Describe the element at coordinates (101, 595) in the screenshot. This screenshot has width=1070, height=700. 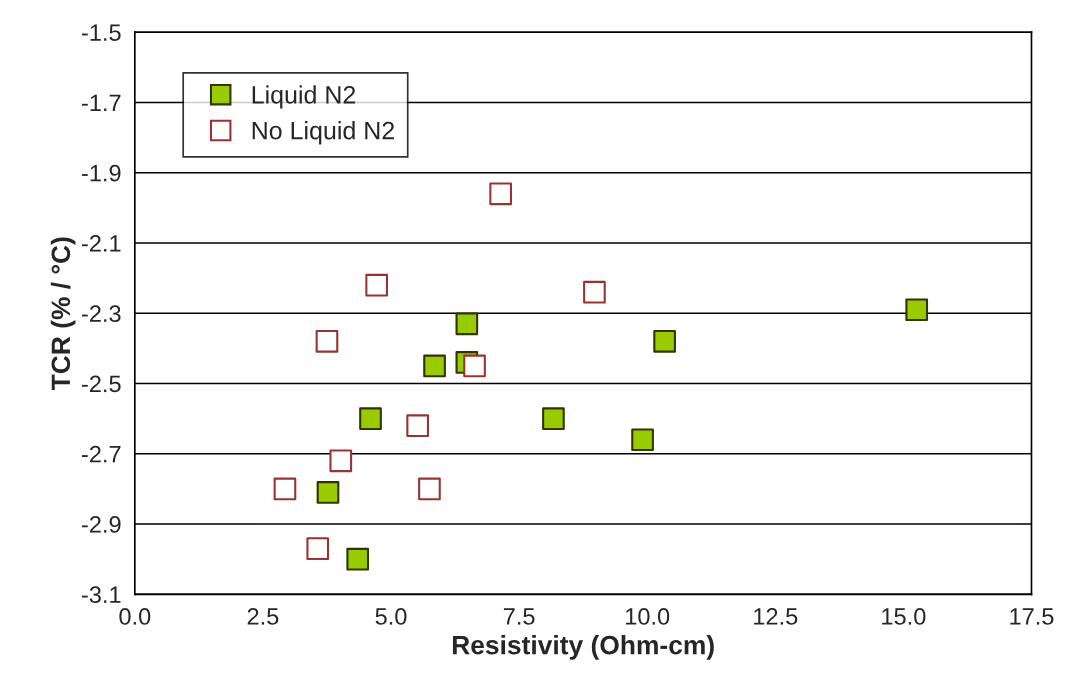
I see `y-tick-label: -3.1` at that location.